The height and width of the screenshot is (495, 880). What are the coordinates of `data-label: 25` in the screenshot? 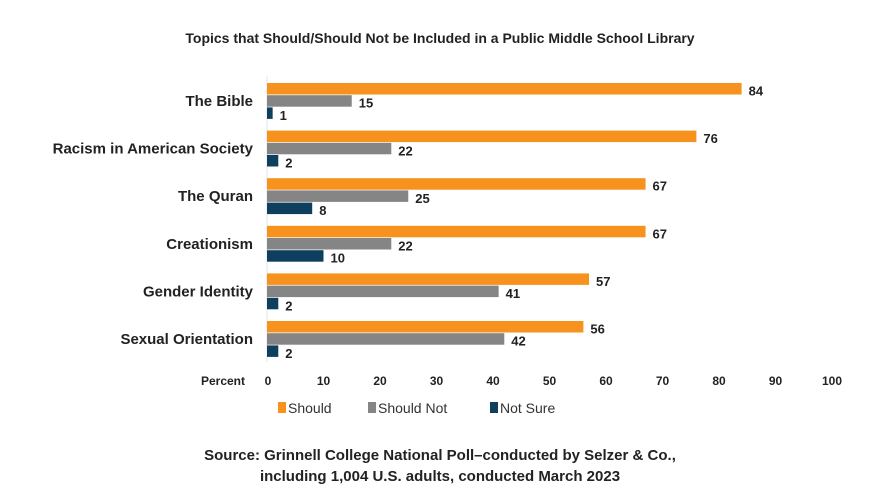 It's located at (422, 198).